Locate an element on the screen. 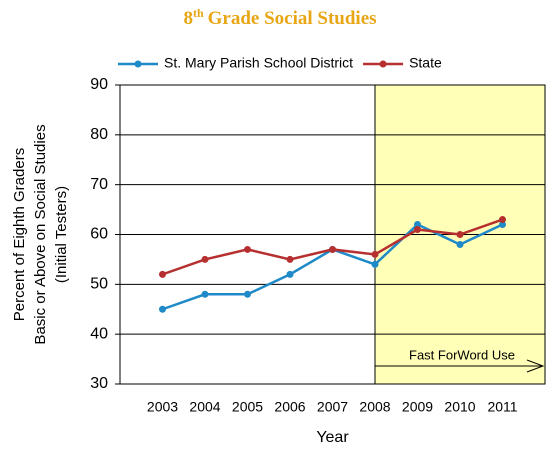 The width and height of the screenshot is (546, 449). annotation: Fast ForWord Use is located at coordinates (462, 354).